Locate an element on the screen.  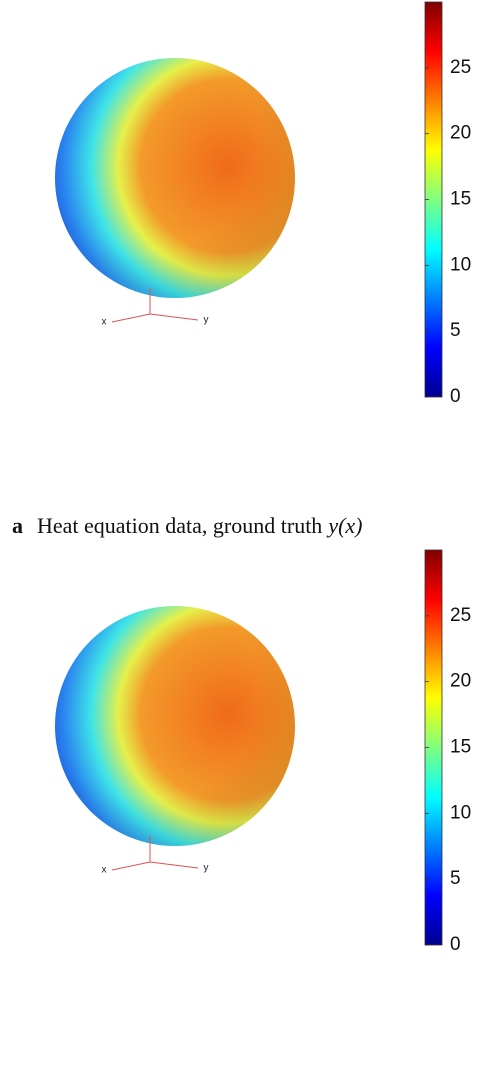
caption-math: y(x) is located at coordinates (344, 525).